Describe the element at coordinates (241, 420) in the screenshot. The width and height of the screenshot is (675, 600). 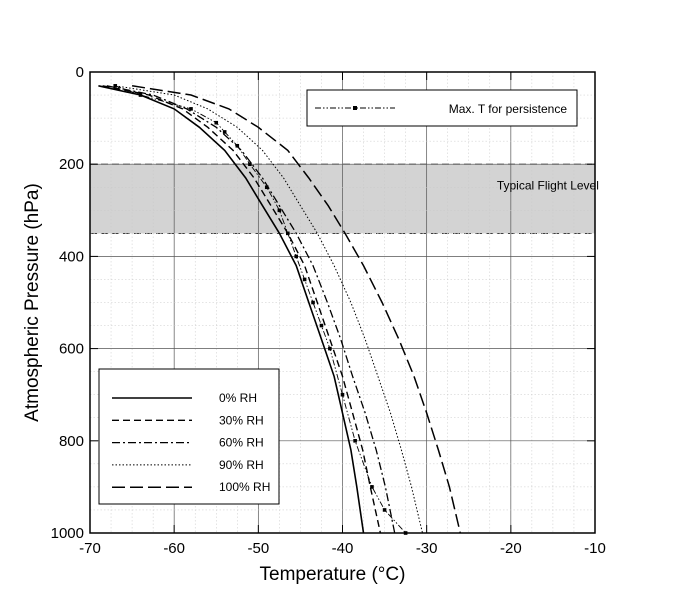
I see `legend-label-30-rh: 30% RH` at that location.